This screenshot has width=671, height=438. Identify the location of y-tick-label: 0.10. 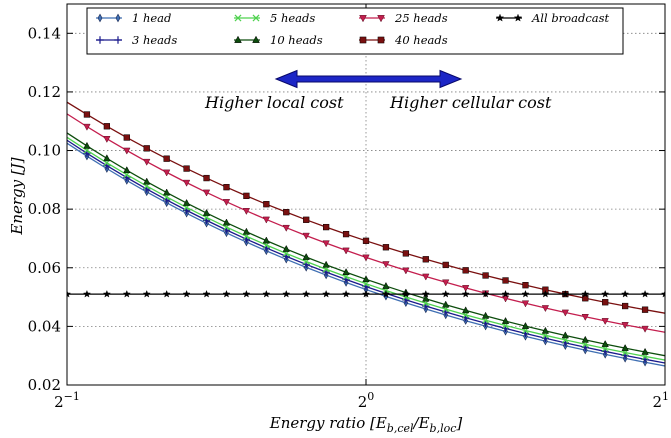
(44, 151).